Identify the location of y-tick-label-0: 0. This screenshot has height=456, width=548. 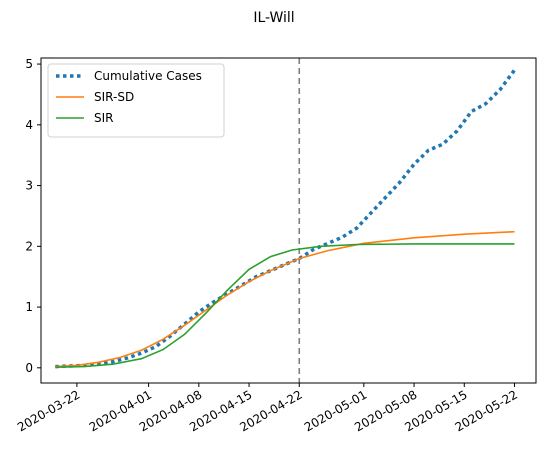
(29, 368).